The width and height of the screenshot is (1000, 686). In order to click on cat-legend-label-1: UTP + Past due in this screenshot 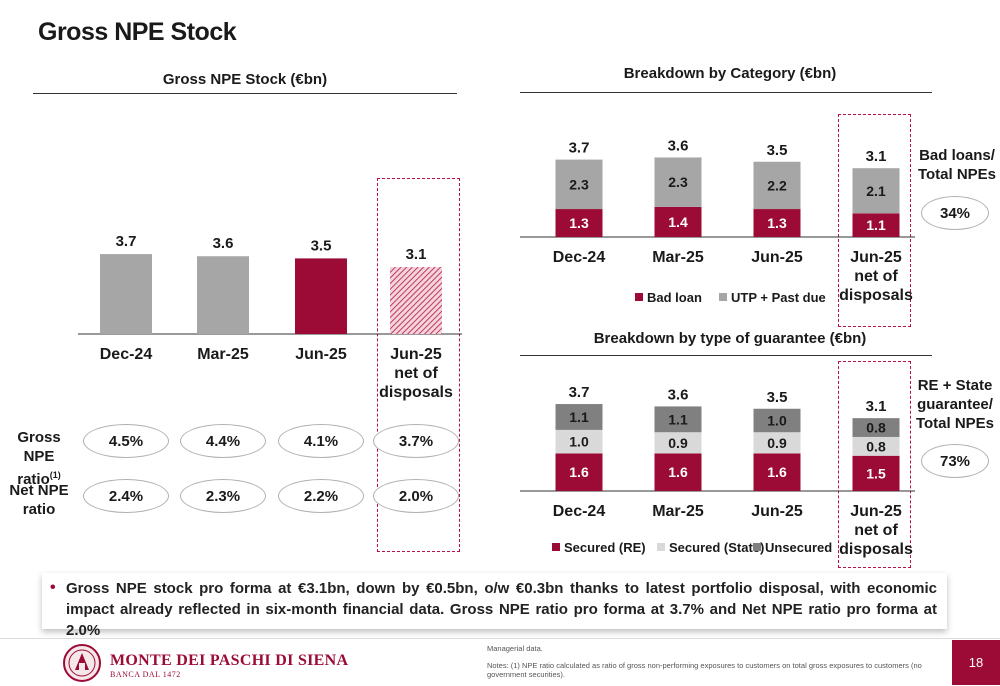, I will do `click(778, 297)`.